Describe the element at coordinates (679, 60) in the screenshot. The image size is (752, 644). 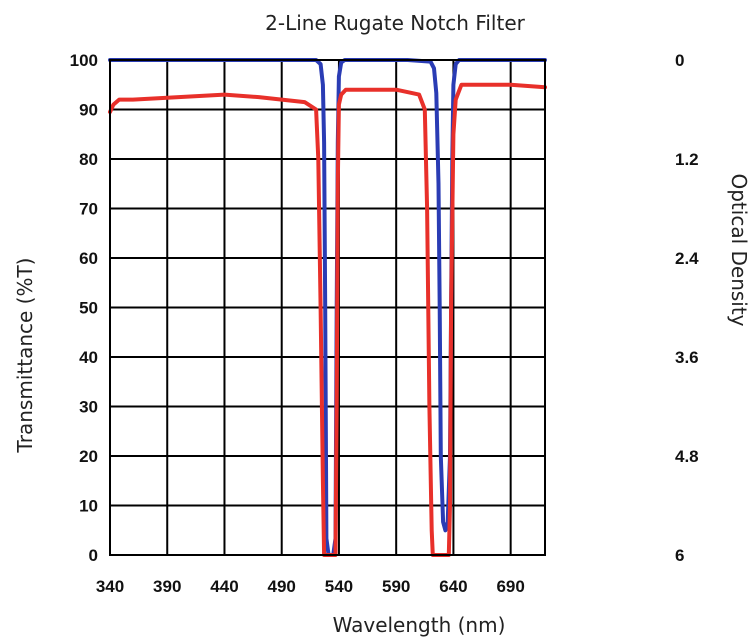
I see `y2-tick-label: 0` at that location.